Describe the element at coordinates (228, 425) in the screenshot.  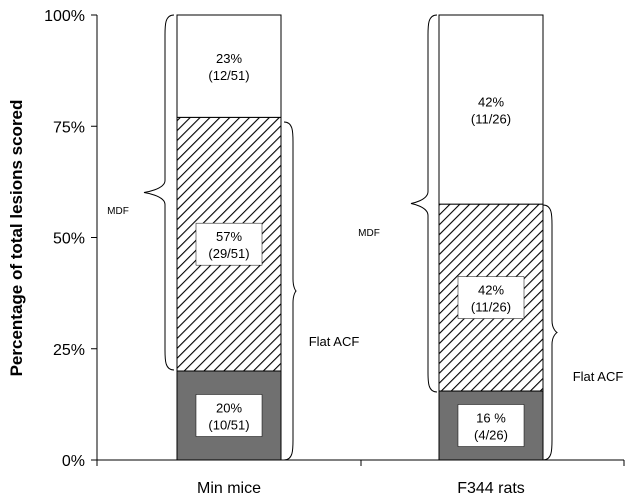
I see `data-label: (10/51)` at that location.